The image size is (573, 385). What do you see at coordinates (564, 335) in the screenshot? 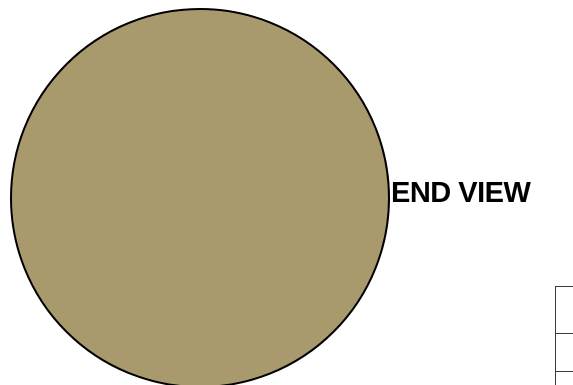
I see `title-block-table` at bounding box center [564, 335].